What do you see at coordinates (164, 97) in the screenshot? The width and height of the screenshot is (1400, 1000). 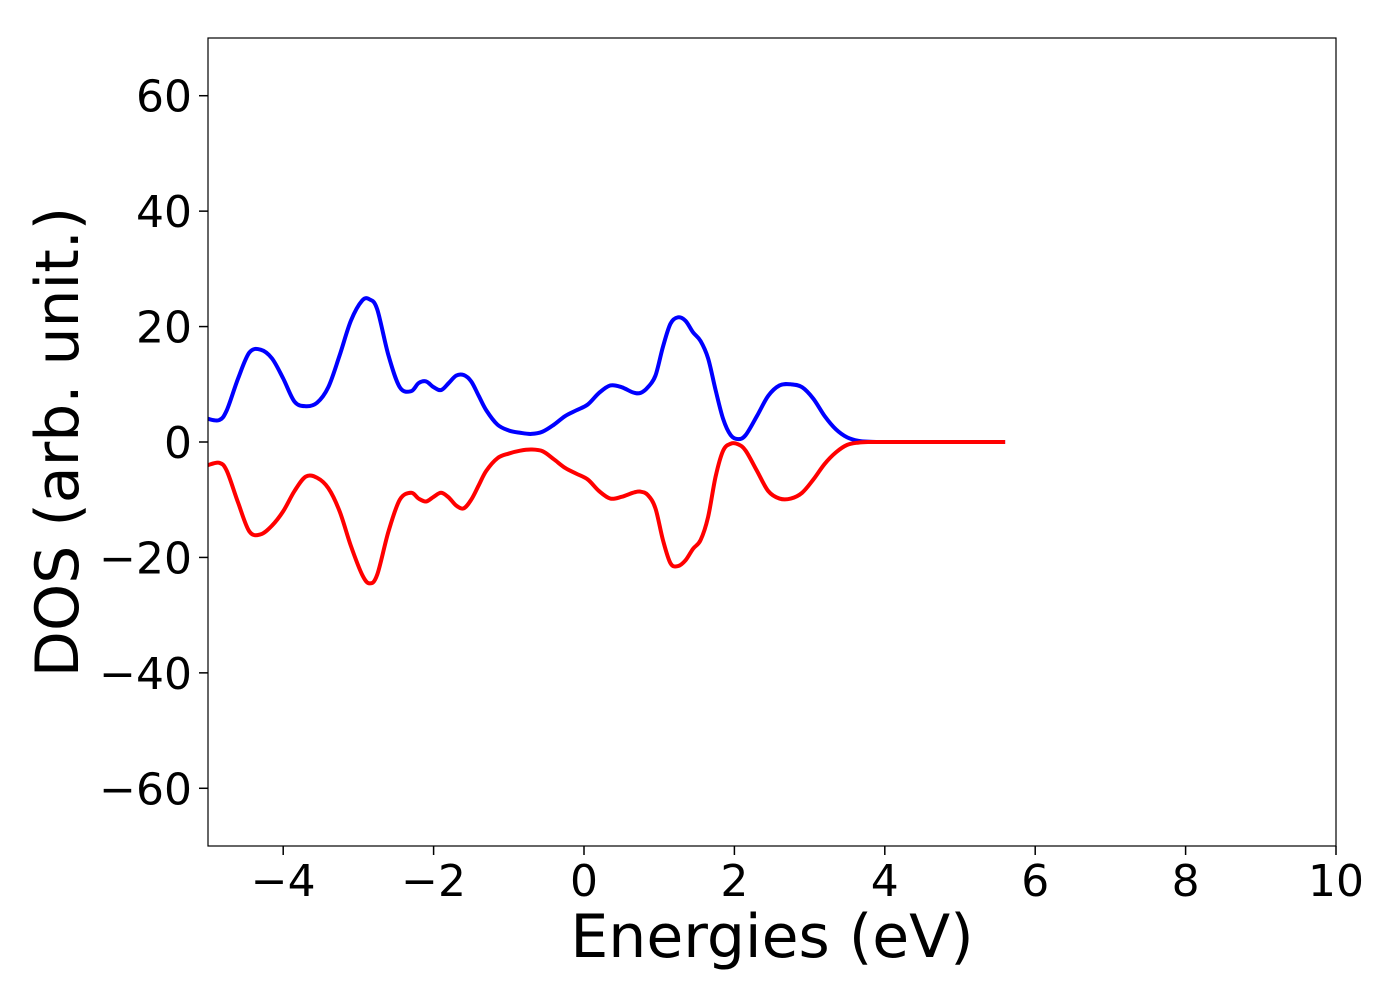 I see `y-tick-label: 60` at bounding box center [164, 97].